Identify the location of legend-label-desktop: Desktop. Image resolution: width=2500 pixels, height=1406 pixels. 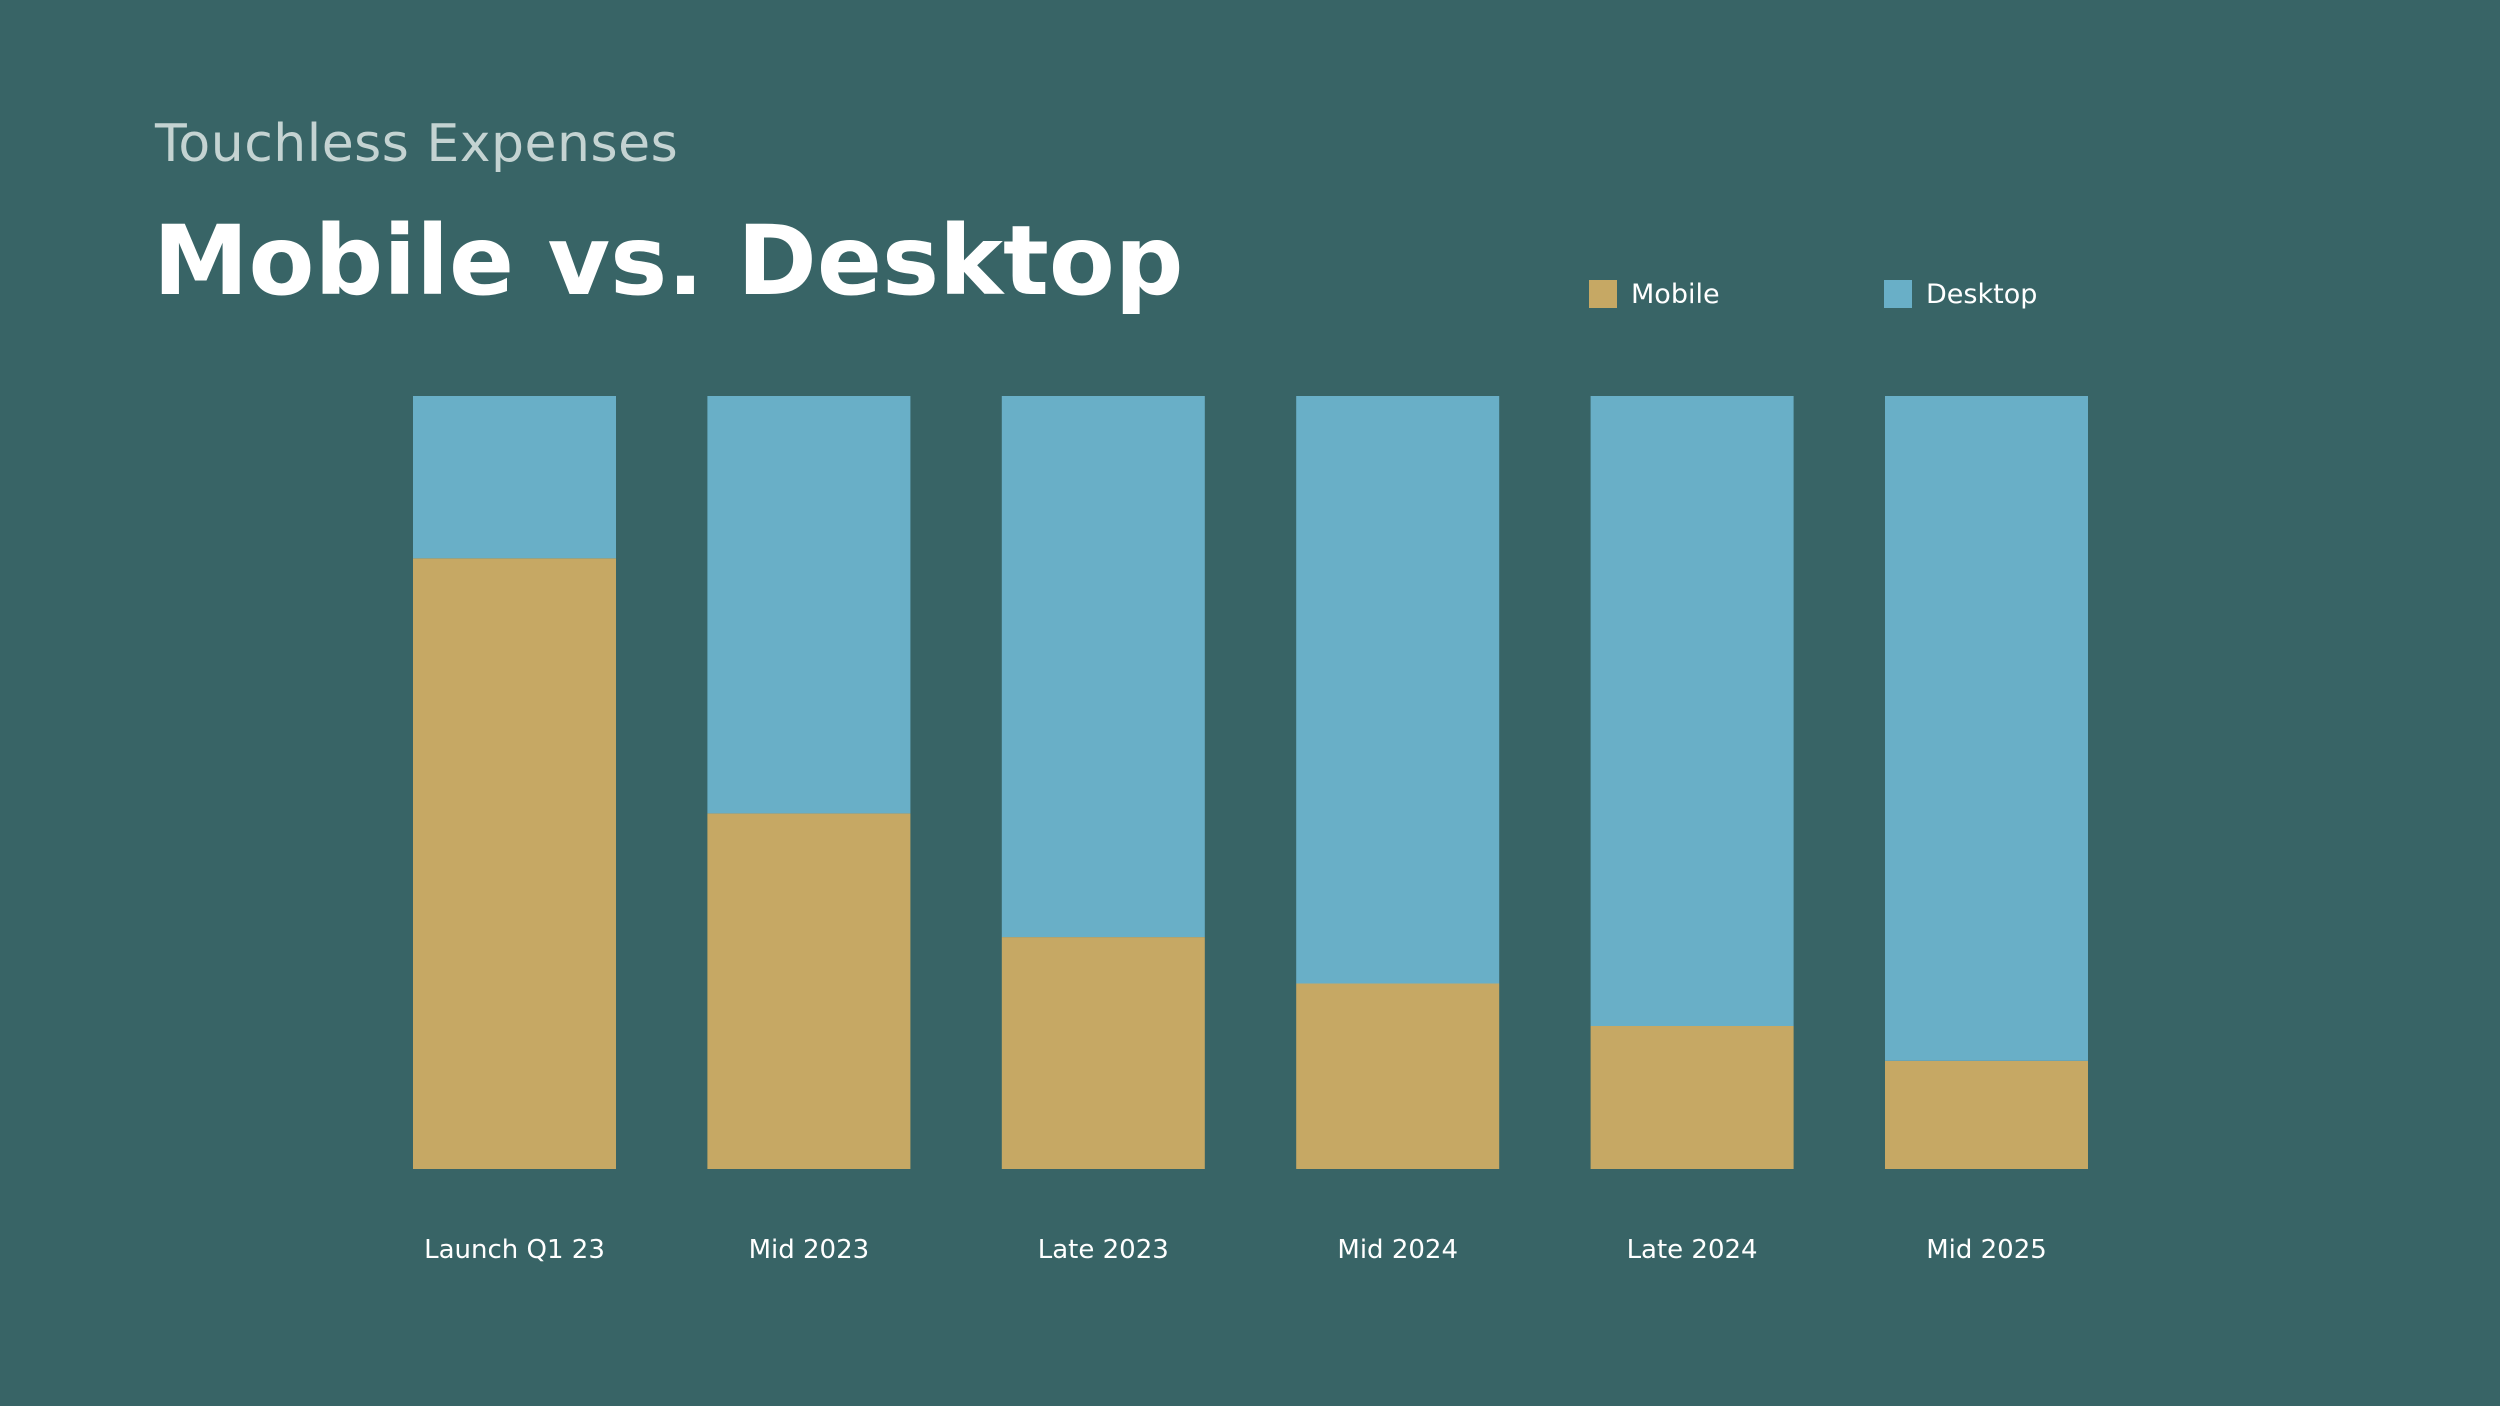
(1982, 294).